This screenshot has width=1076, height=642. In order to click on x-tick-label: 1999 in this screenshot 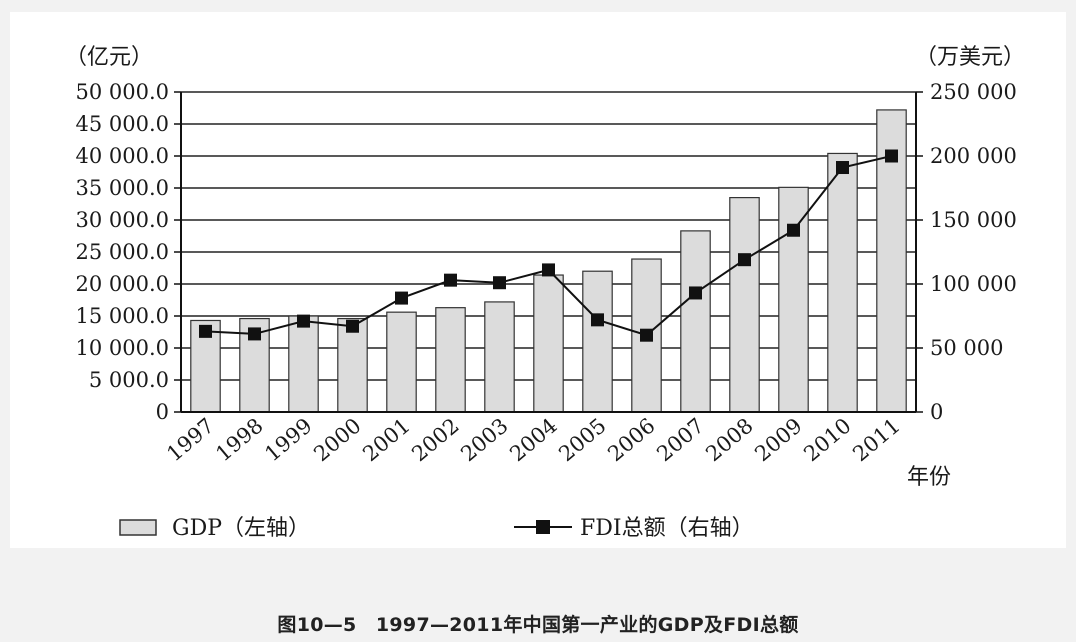, I will do `click(288, 439)`.